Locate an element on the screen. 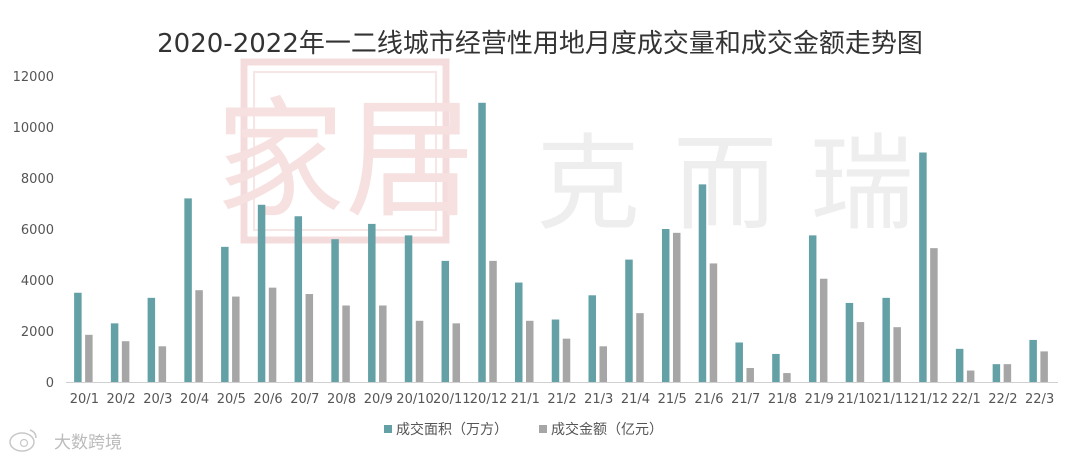 This screenshot has width=1080, height=461. x-tick-label: 21/2 is located at coordinates (561, 399).